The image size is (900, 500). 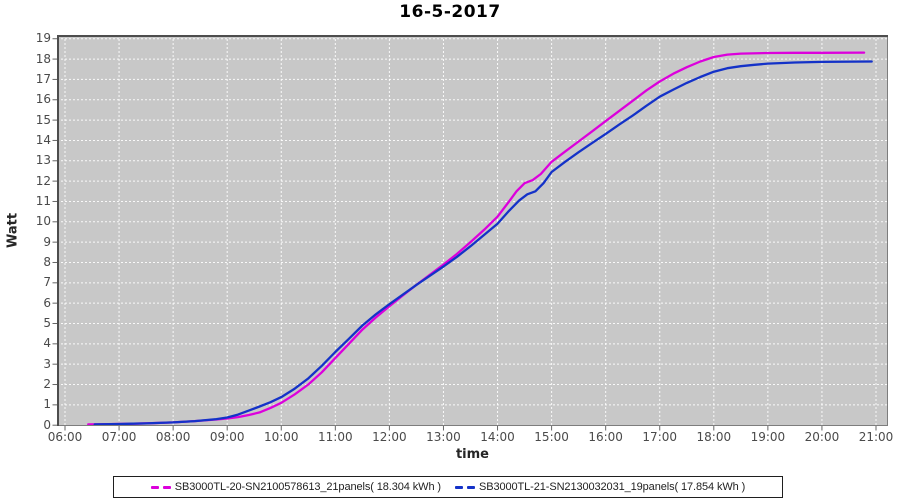 What do you see at coordinates (47, 241) in the screenshot?
I see `y-tick-label: 9` at bounding box center [47, 241].